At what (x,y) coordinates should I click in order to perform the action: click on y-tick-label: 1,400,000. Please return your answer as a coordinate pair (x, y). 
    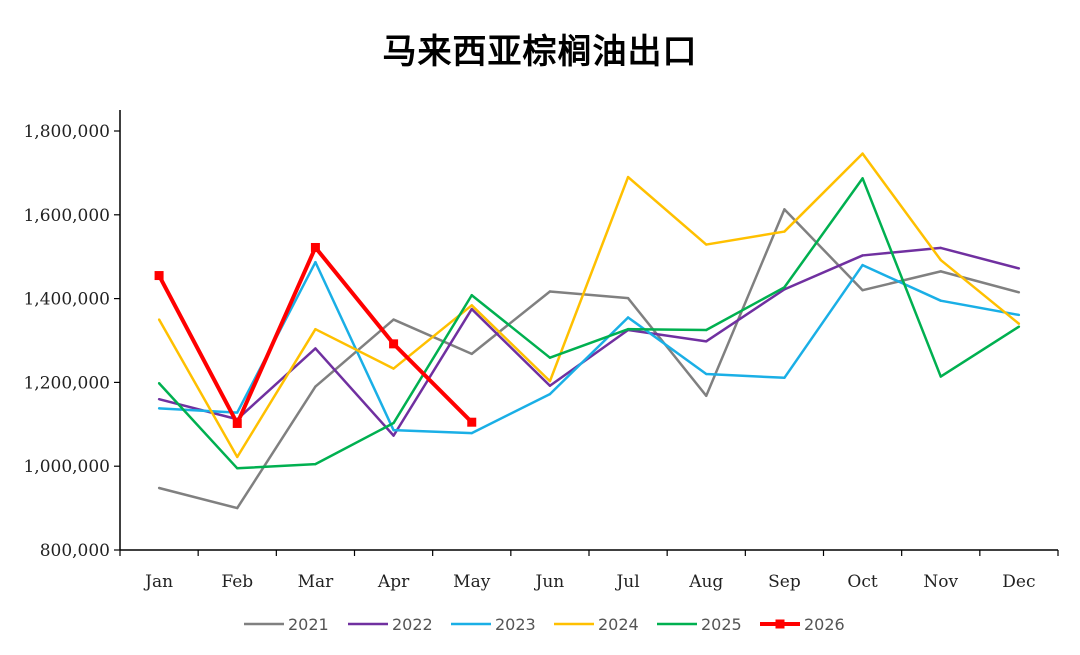
    Looking at the image, I should click on (66, 300).